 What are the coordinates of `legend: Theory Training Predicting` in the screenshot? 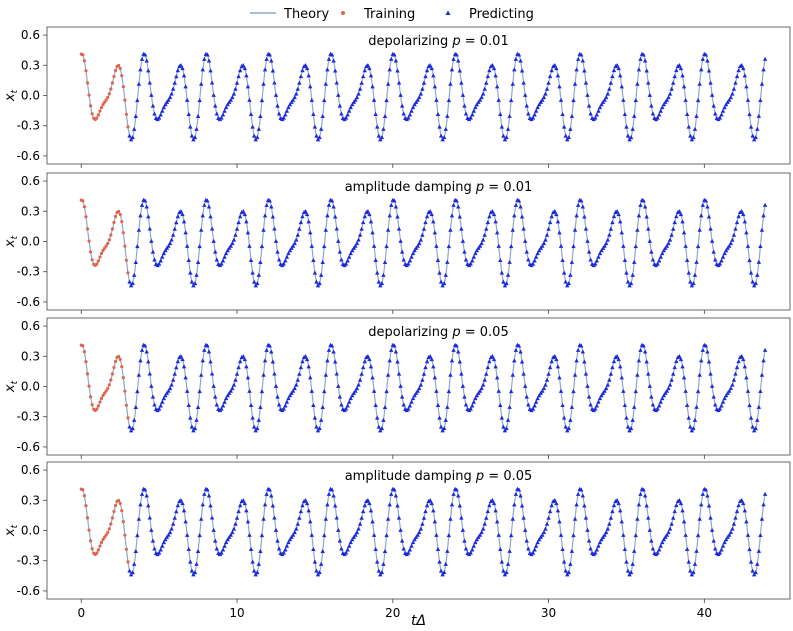 It's located at (392, 14).